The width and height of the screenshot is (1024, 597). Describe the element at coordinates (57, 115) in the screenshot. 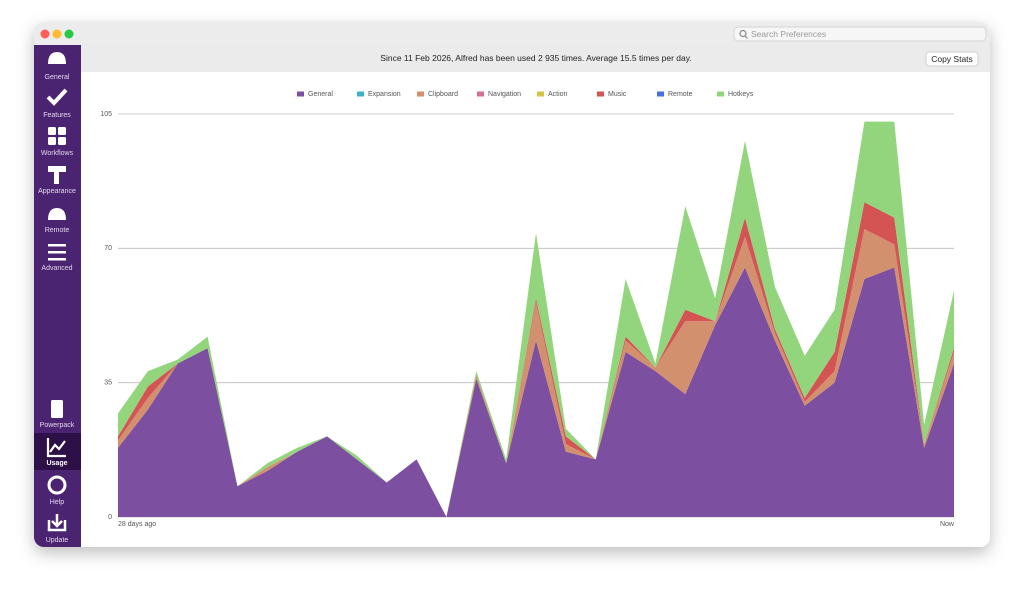

I see `sidebar-label: Features` at that location.